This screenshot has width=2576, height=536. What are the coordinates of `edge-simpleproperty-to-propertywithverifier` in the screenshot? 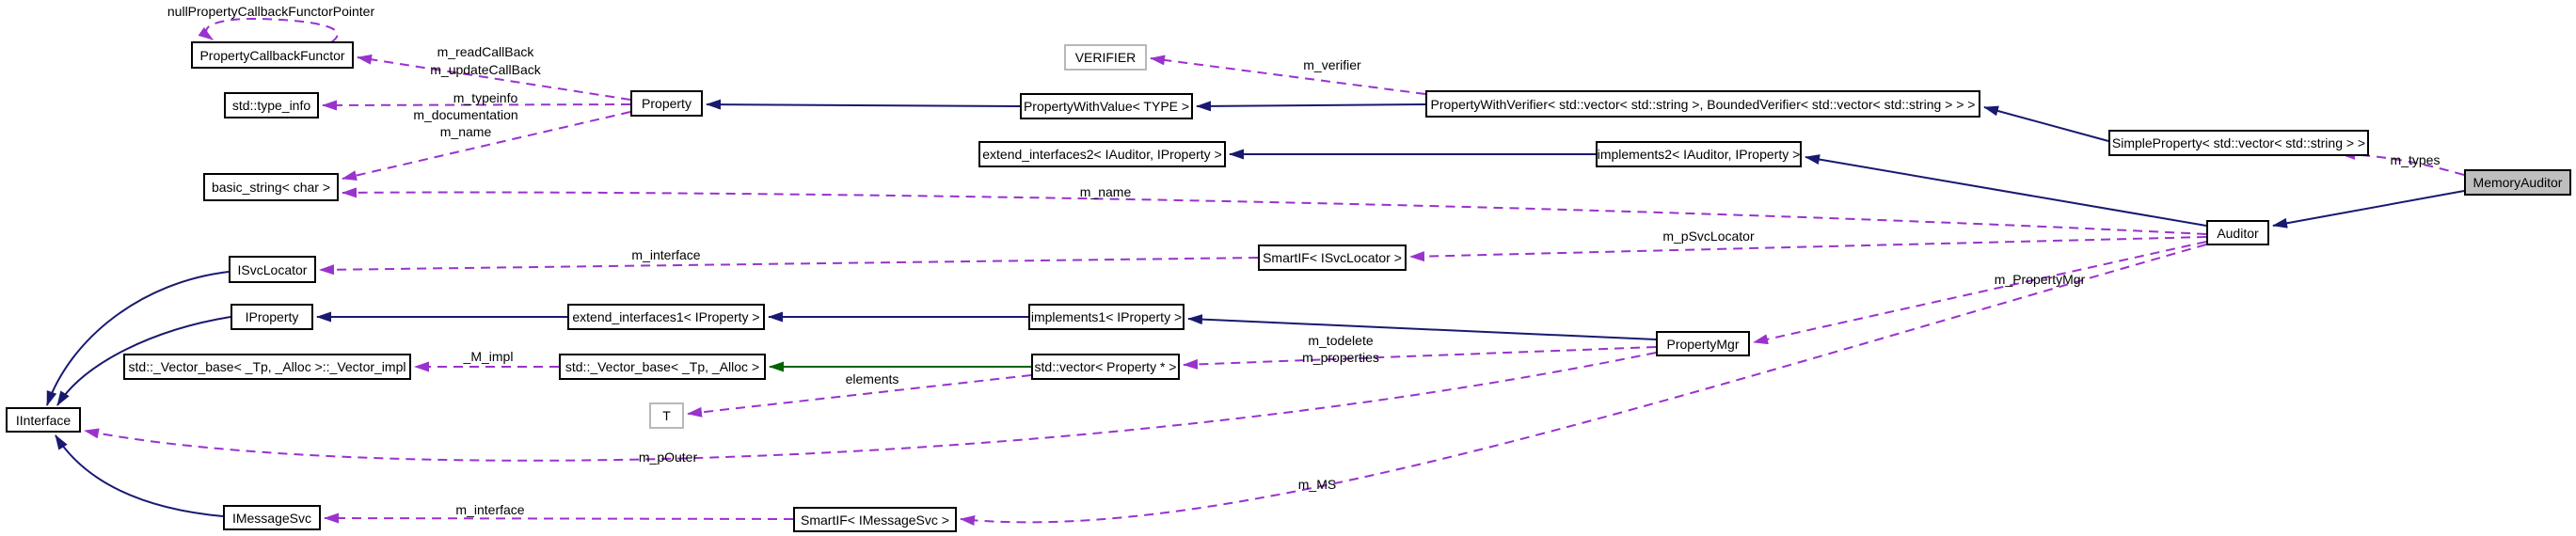 It's located at (2046, 123).